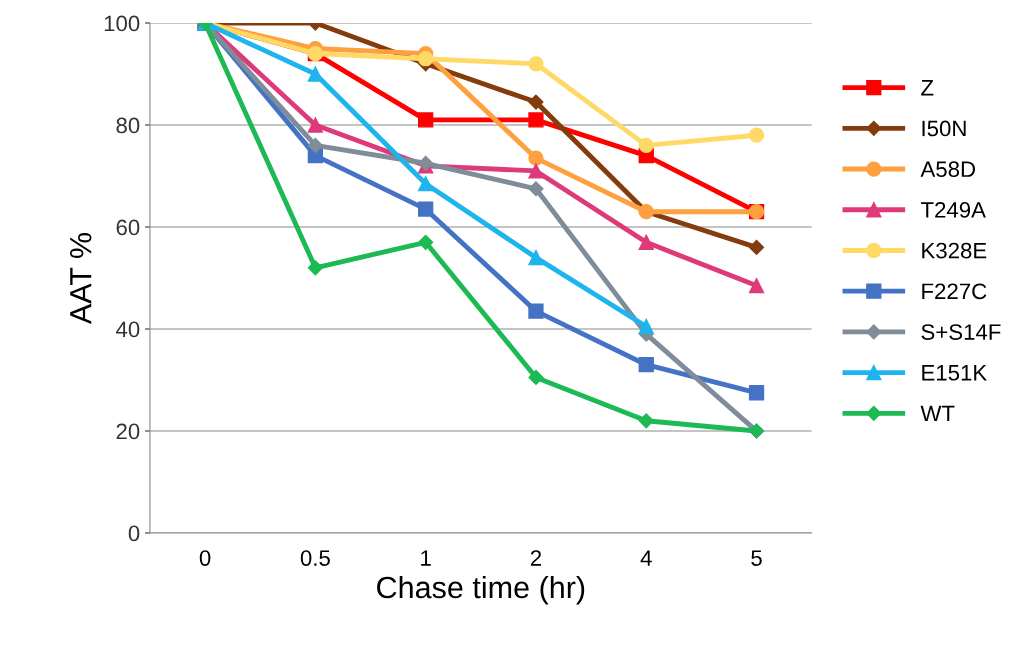 The image size is (1034, 658). Describe the element at coordinates (128, 125) in the screenshot. I see `y-tick-label: 80` at that location.